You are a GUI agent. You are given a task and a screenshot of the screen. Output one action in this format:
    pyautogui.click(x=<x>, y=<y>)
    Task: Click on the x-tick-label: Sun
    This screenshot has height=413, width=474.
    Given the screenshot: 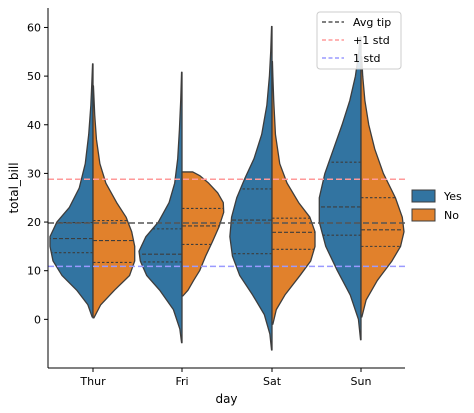 What is the action you would take?
    pyautogui.click(x=361, y=381)
    